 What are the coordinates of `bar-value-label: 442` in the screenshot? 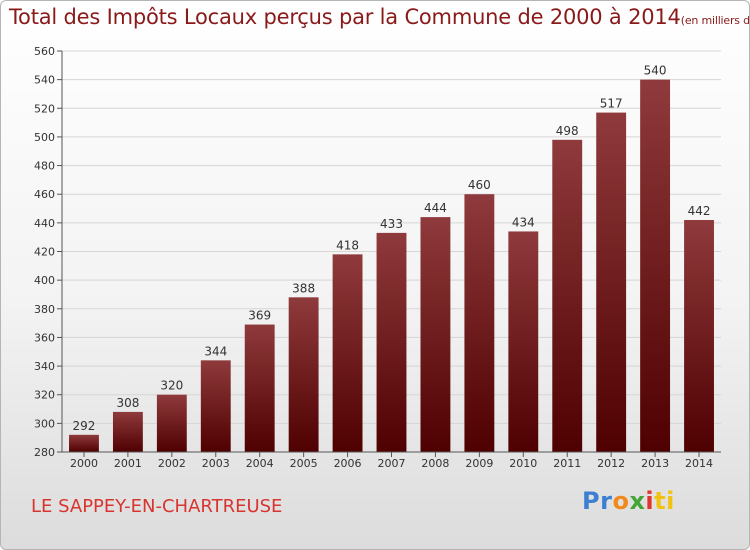 It's located at (699, 211).